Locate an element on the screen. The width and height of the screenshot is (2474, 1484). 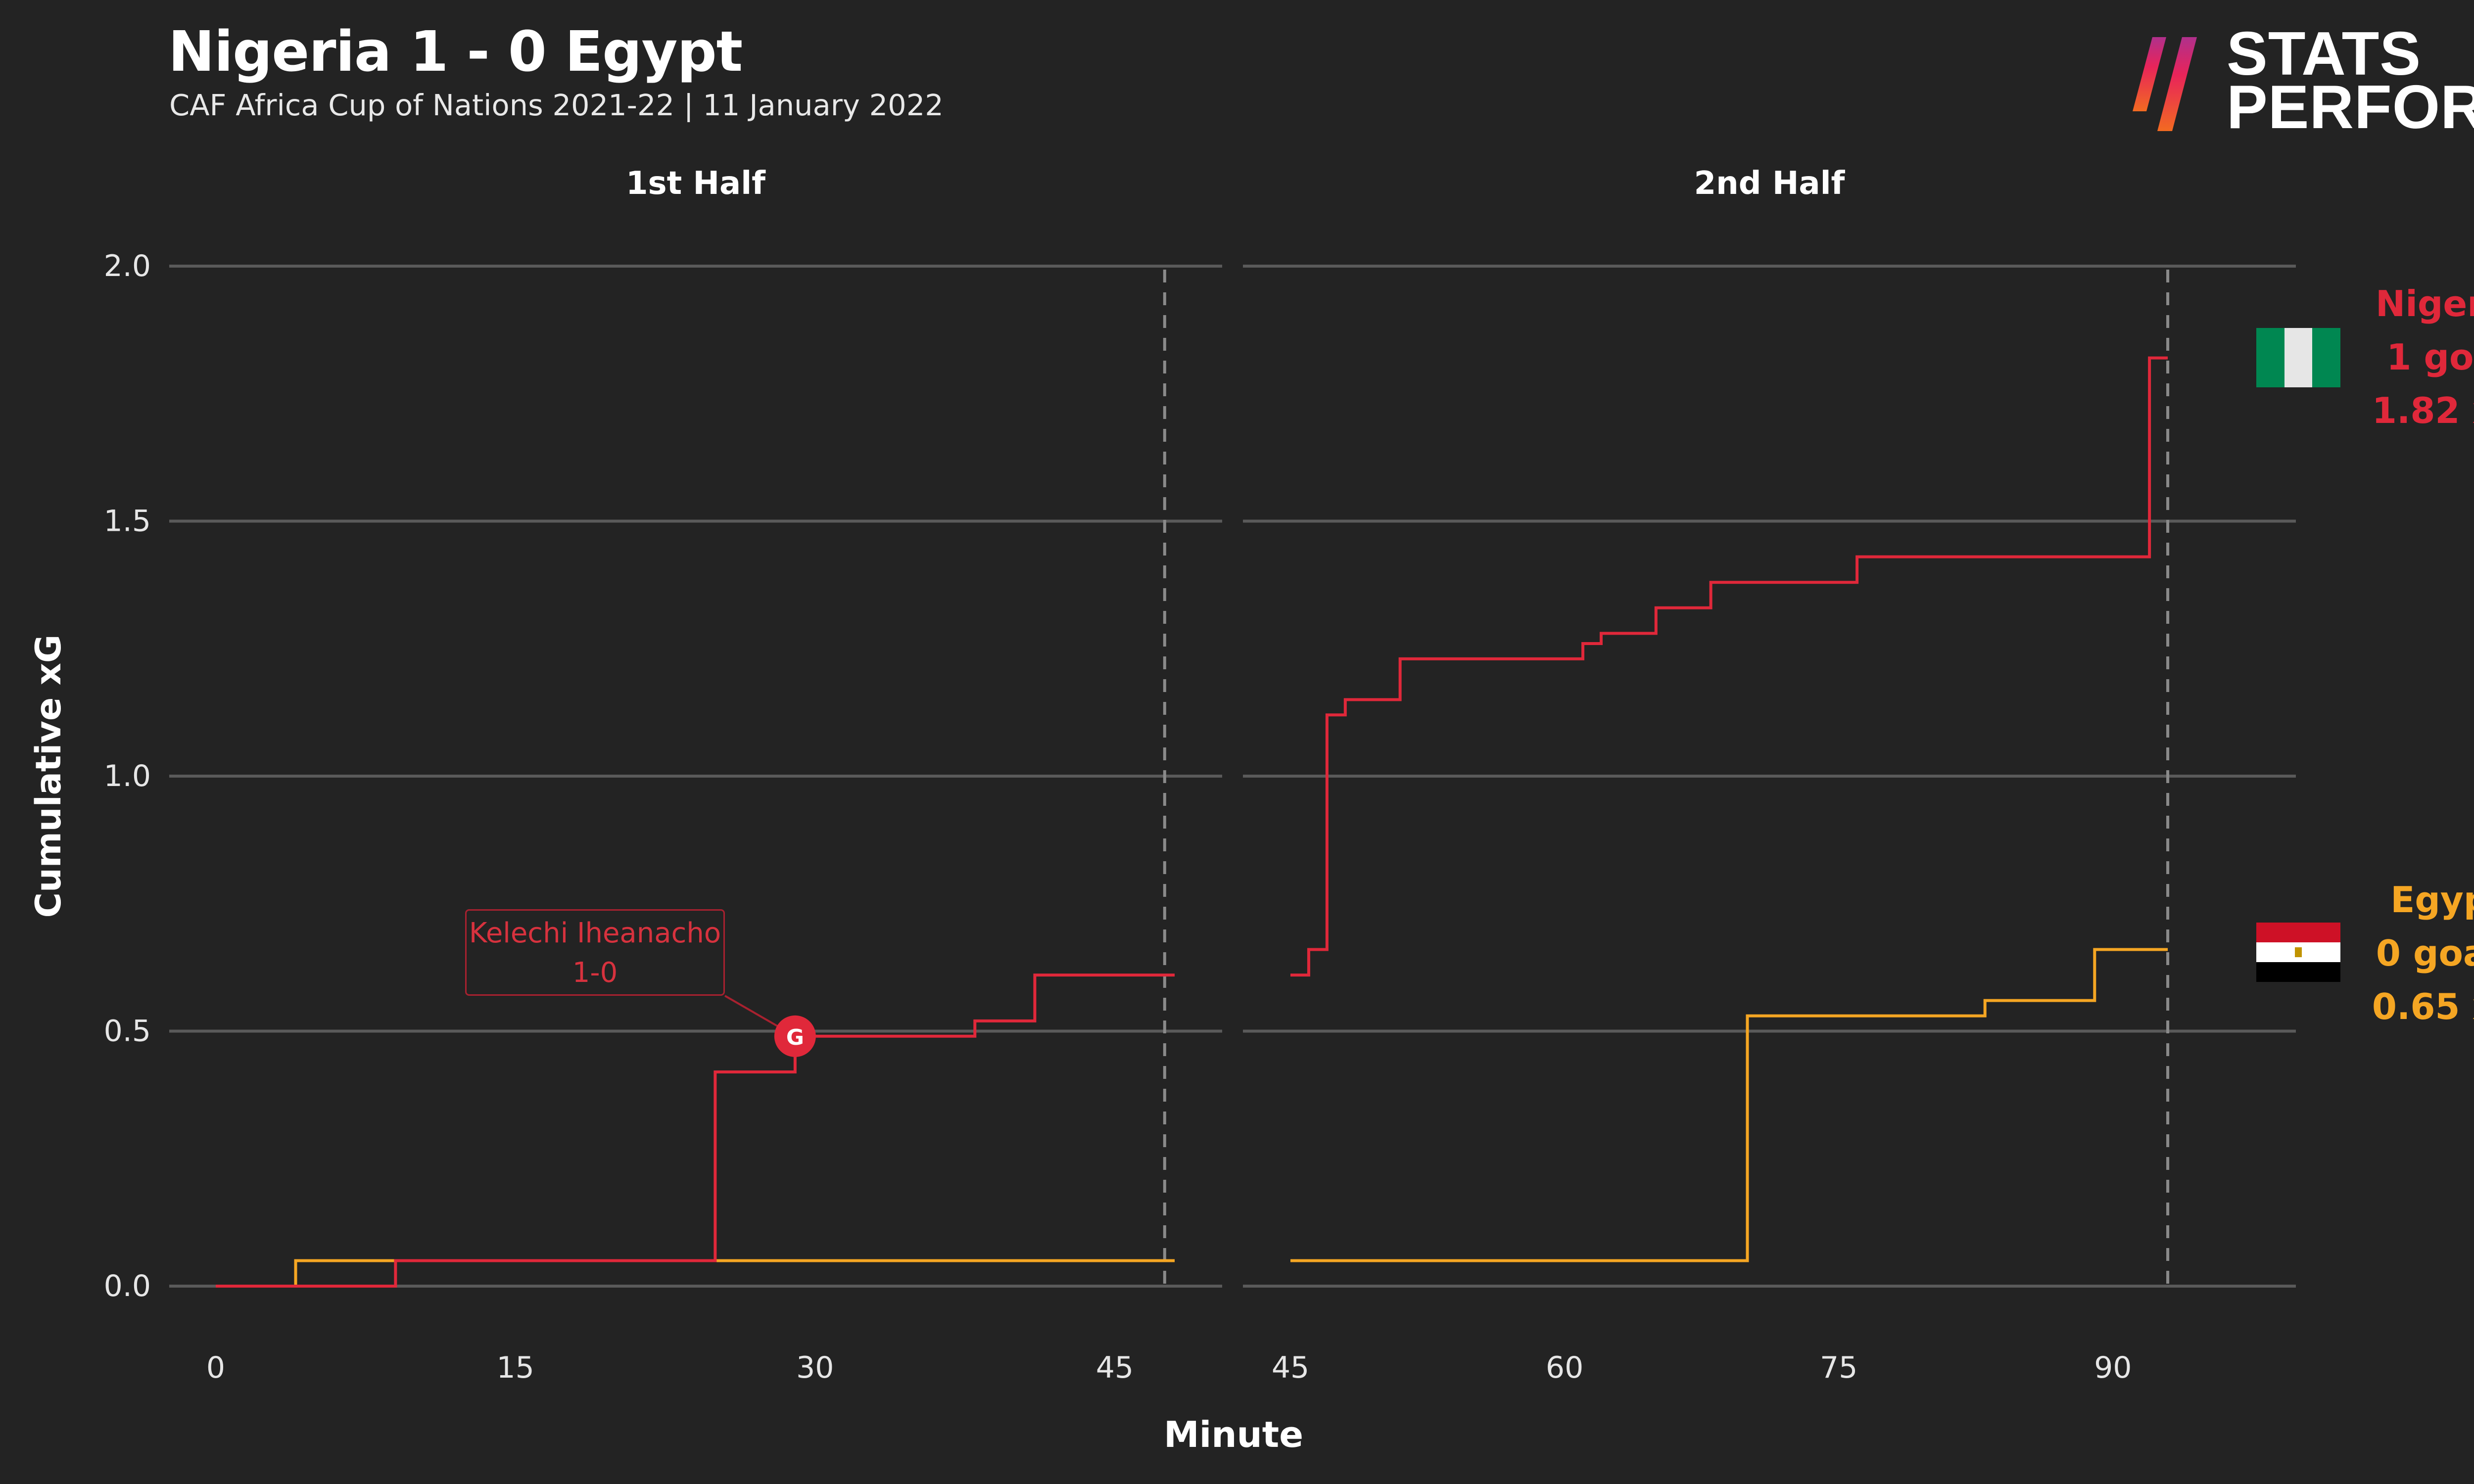
x-axis-label: Minute is located at coordinates (1234, 1434).